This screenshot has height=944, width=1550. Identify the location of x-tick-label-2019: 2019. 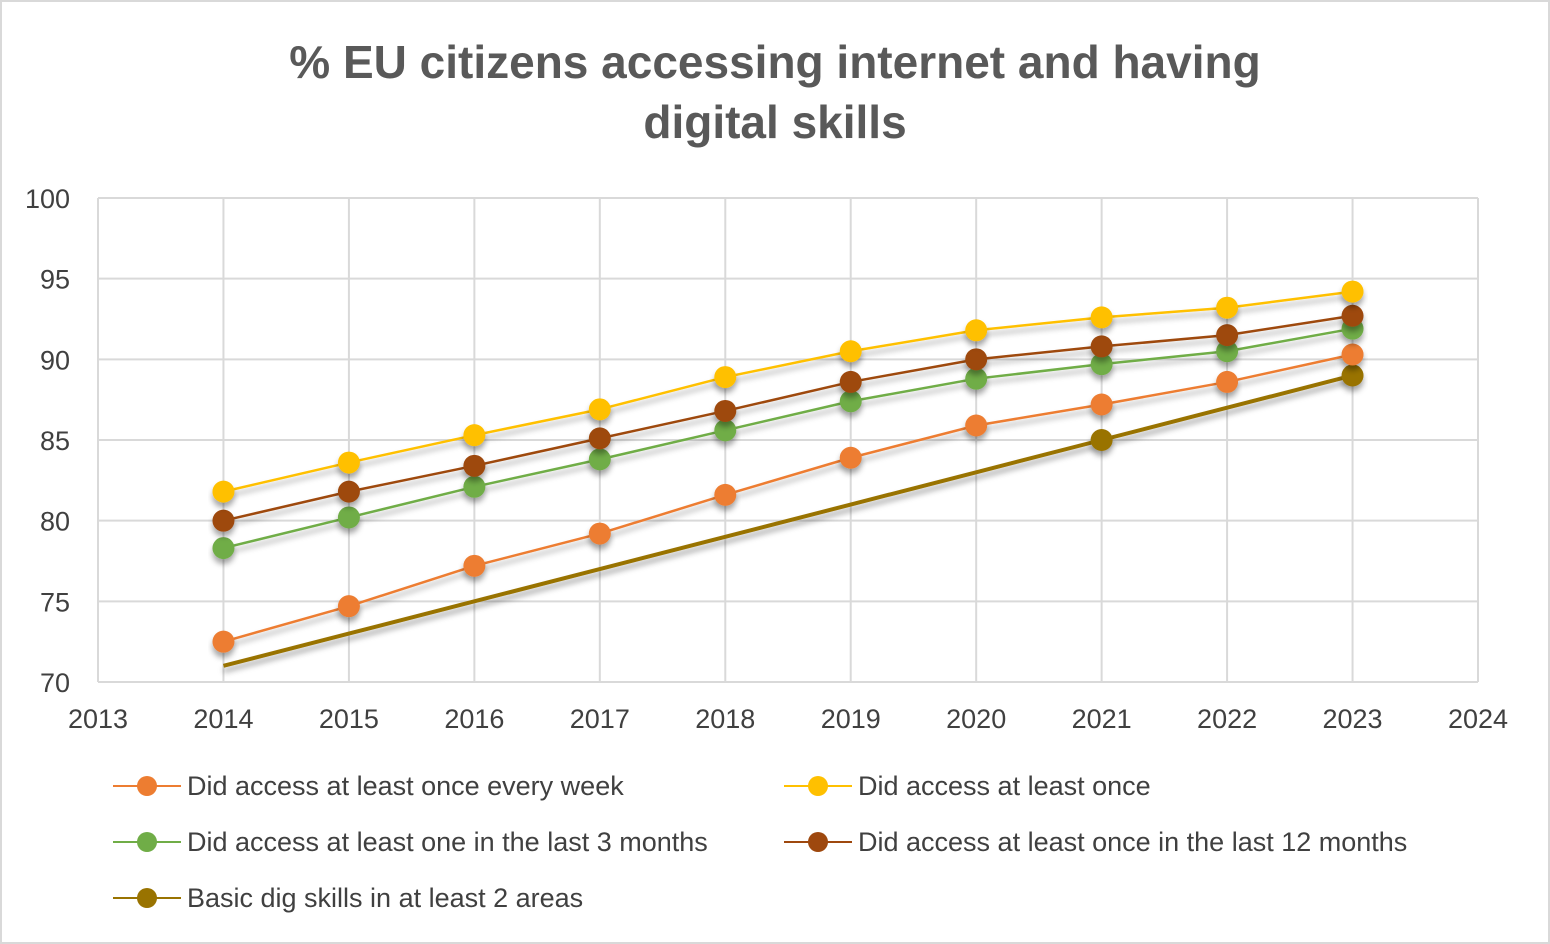
(851, 719).